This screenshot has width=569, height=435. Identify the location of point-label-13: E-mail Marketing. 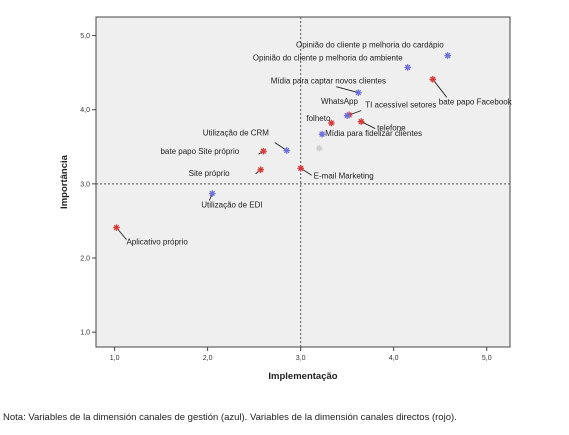
(344, 175).